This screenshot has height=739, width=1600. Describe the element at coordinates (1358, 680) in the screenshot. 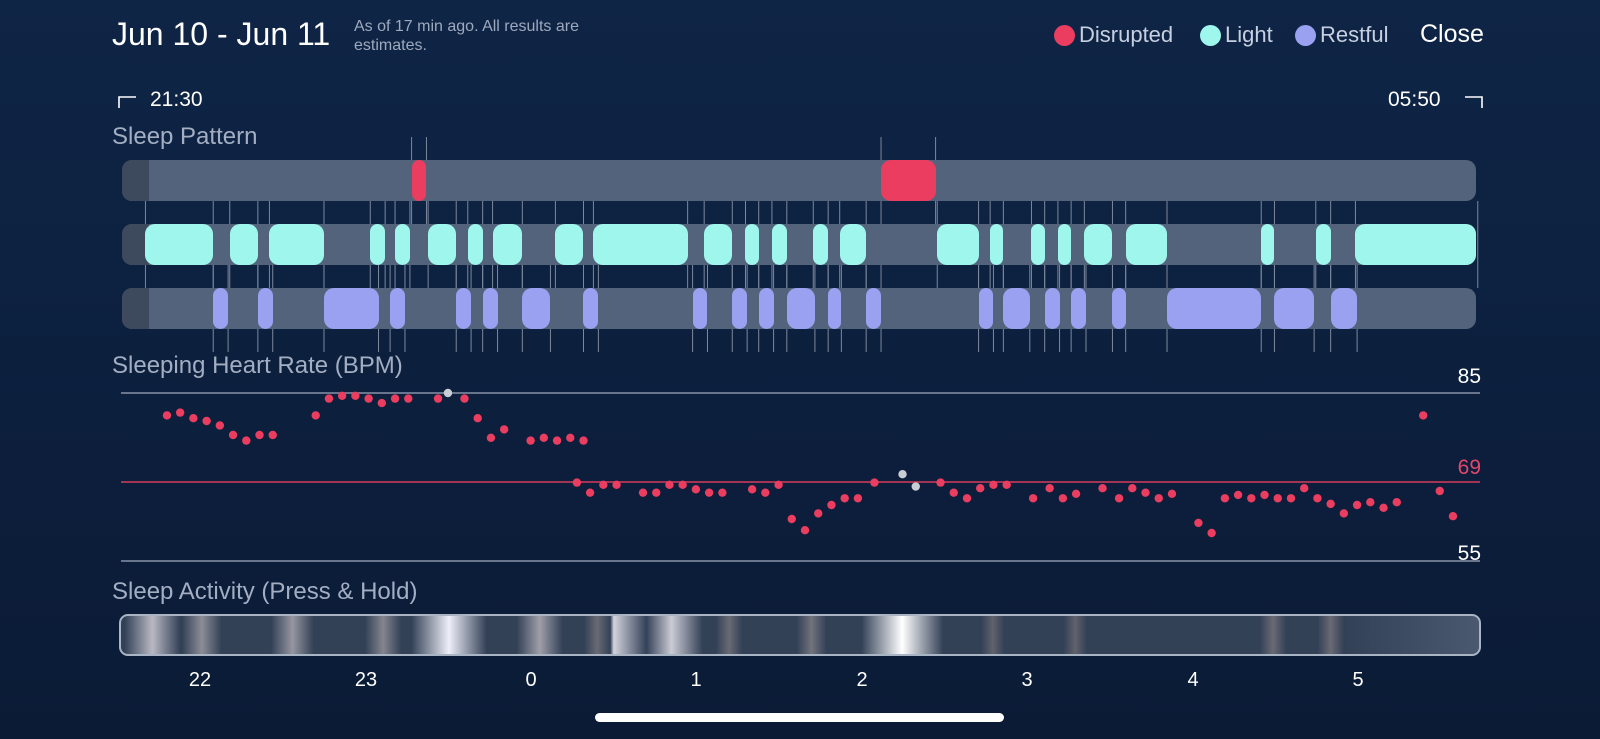

I see `tick-label: 5` at that location.